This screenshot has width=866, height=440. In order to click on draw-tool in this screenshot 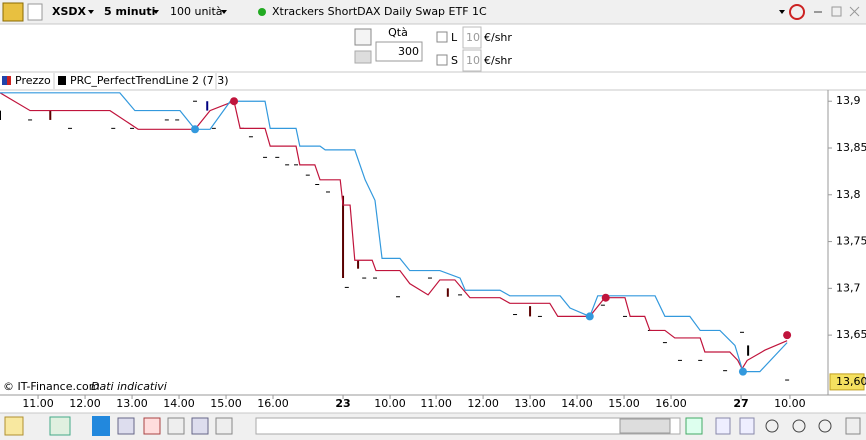, I will do `click(14, 426)`.